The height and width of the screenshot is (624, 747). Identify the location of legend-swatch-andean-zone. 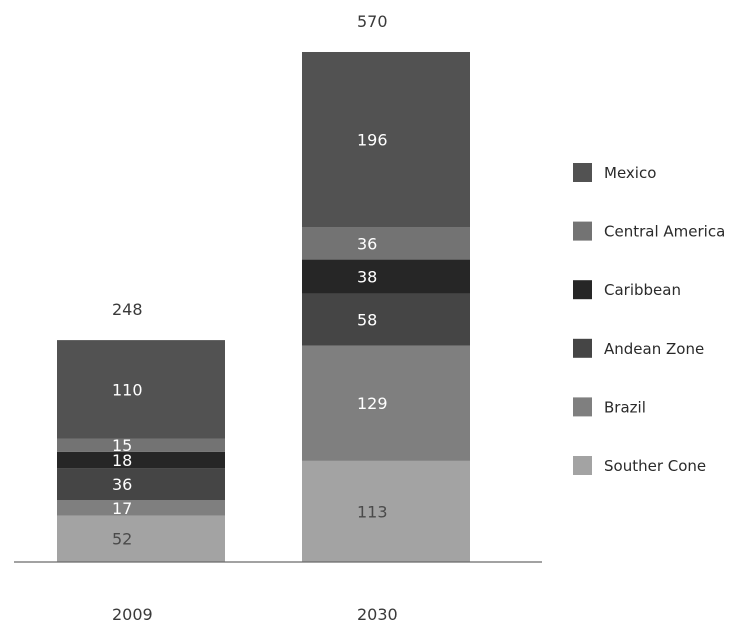
(582, 348).